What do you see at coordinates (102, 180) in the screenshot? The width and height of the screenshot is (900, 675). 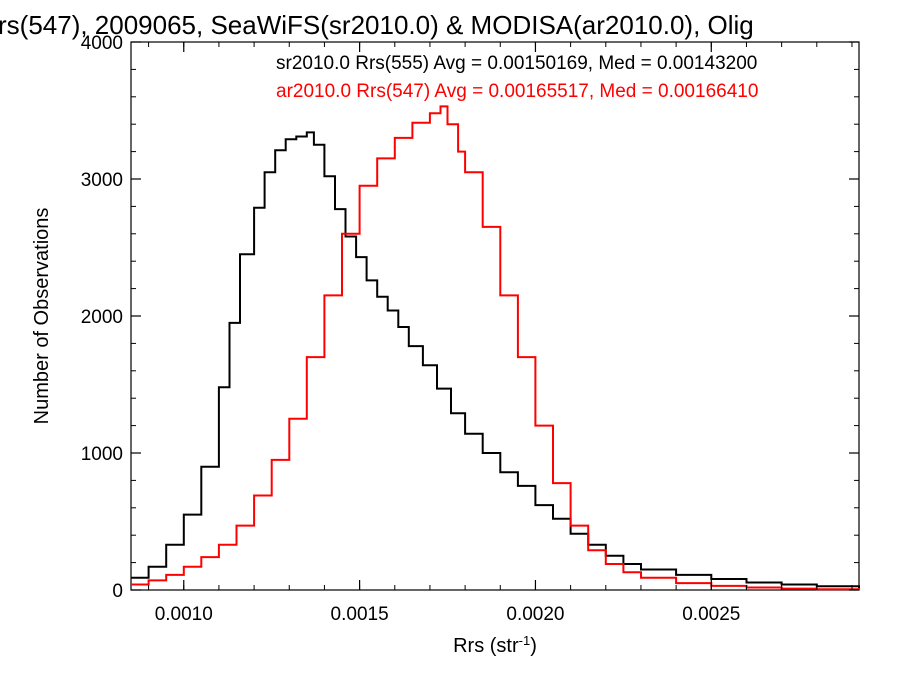 I see `y-tick-label: 3000` at bounding box center [102, 180].